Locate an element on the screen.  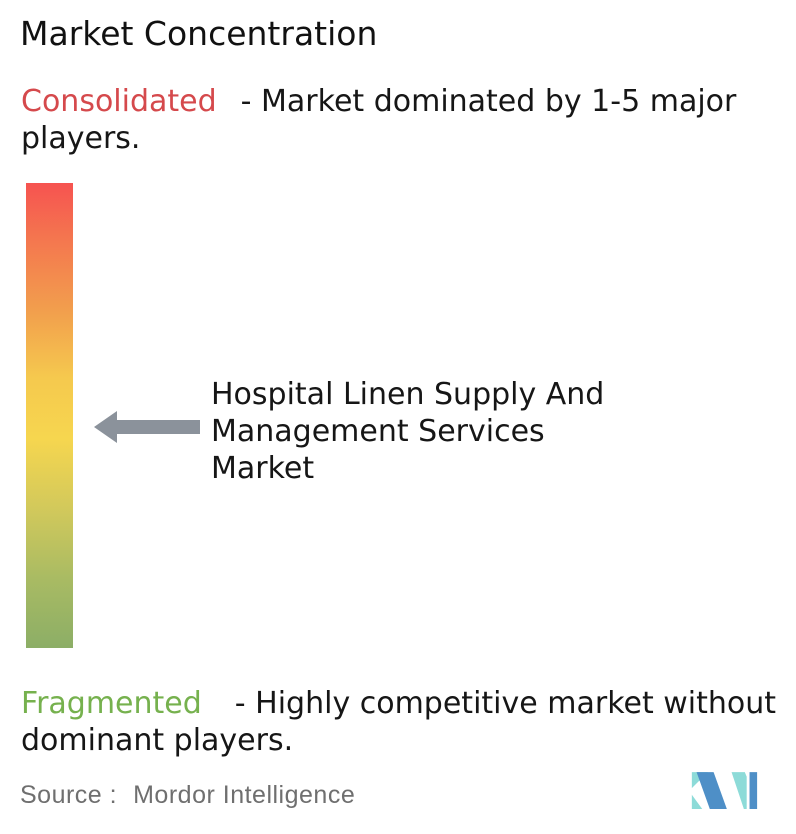
source-attribution: Source : Mordor Intelligence is located at coordinates (187, 795).